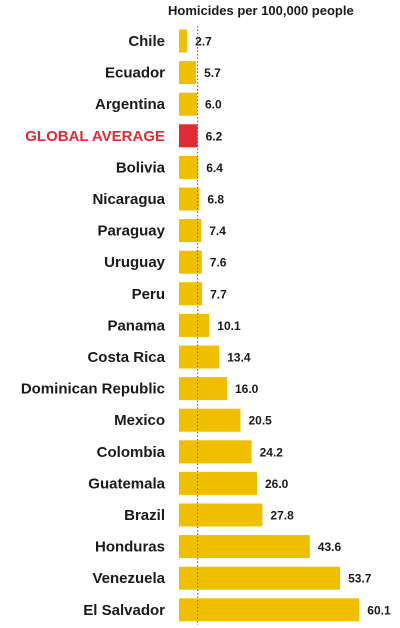  I want to click on value-label: 6.0, so click(213, 105).